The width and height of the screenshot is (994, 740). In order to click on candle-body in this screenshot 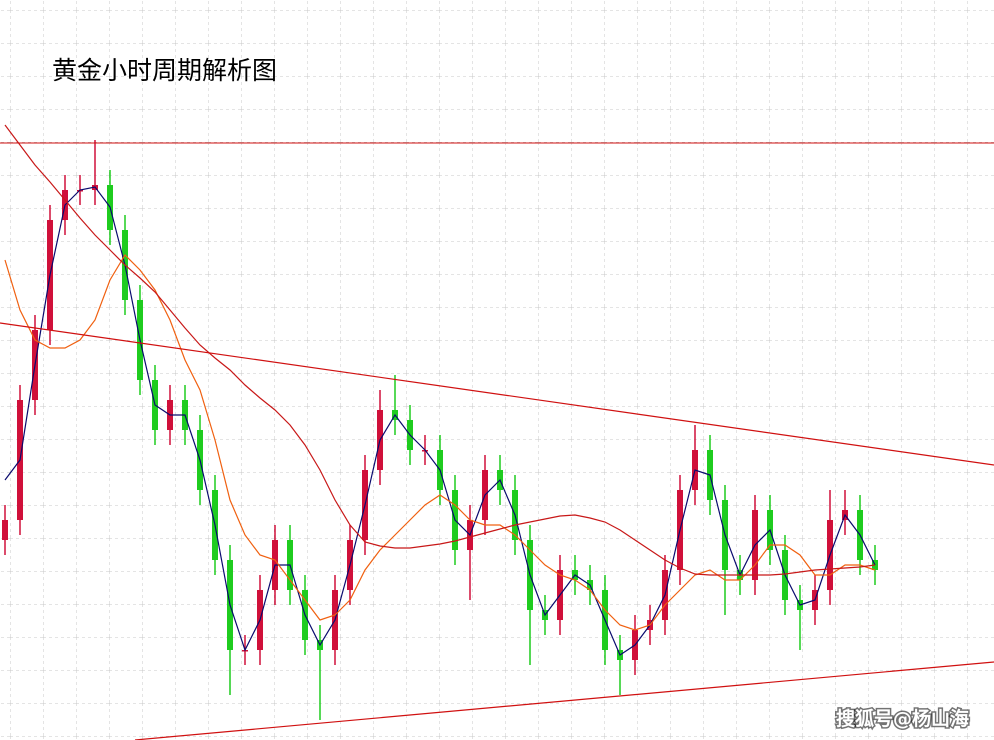, I will do `click(5, 530)`.